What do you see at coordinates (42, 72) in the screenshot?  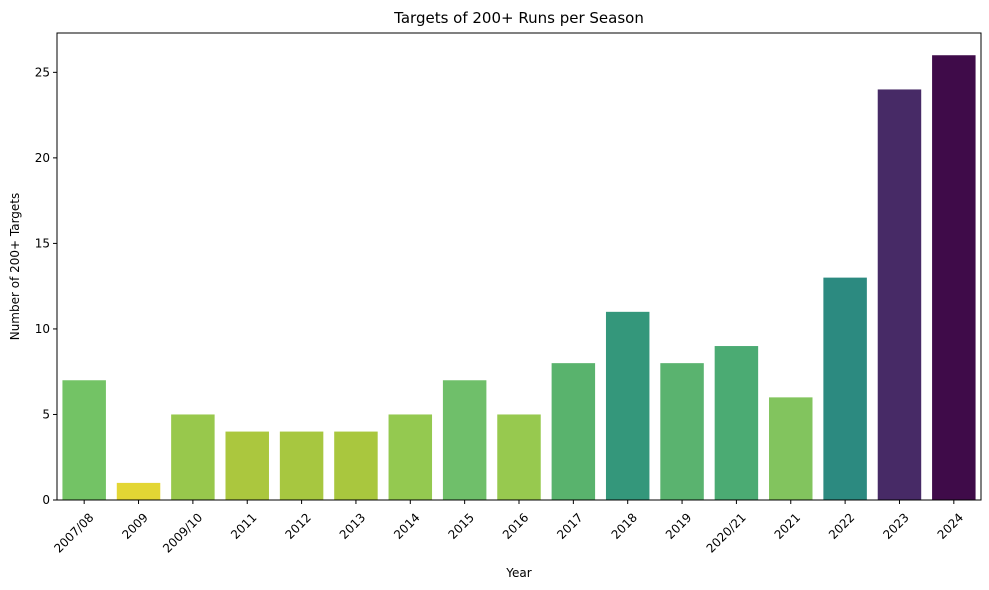 I see `y-tick-label: 25` at bounding box center [42, 72].